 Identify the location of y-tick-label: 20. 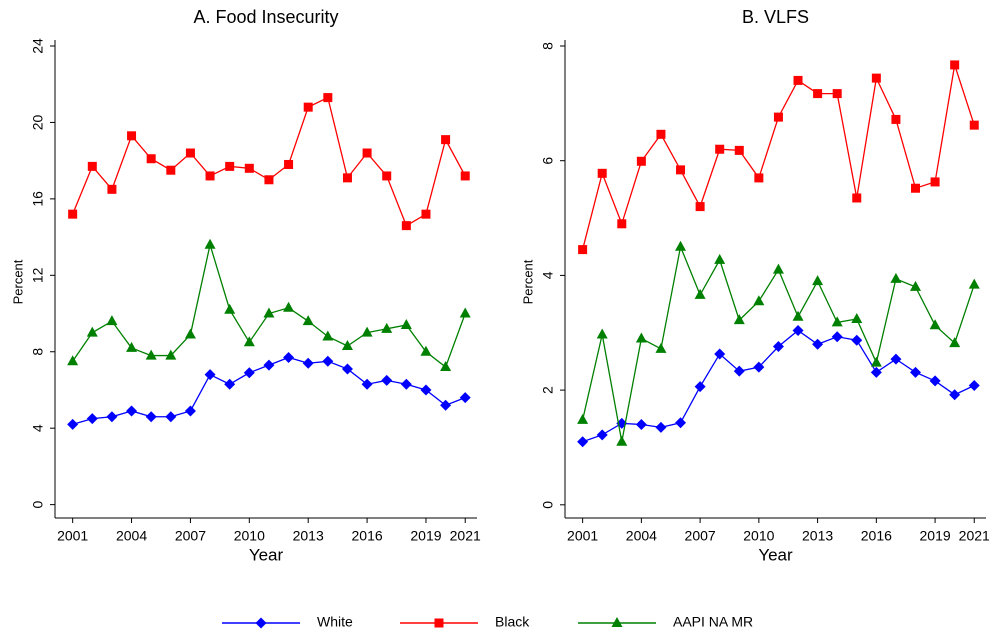
(38, 122).